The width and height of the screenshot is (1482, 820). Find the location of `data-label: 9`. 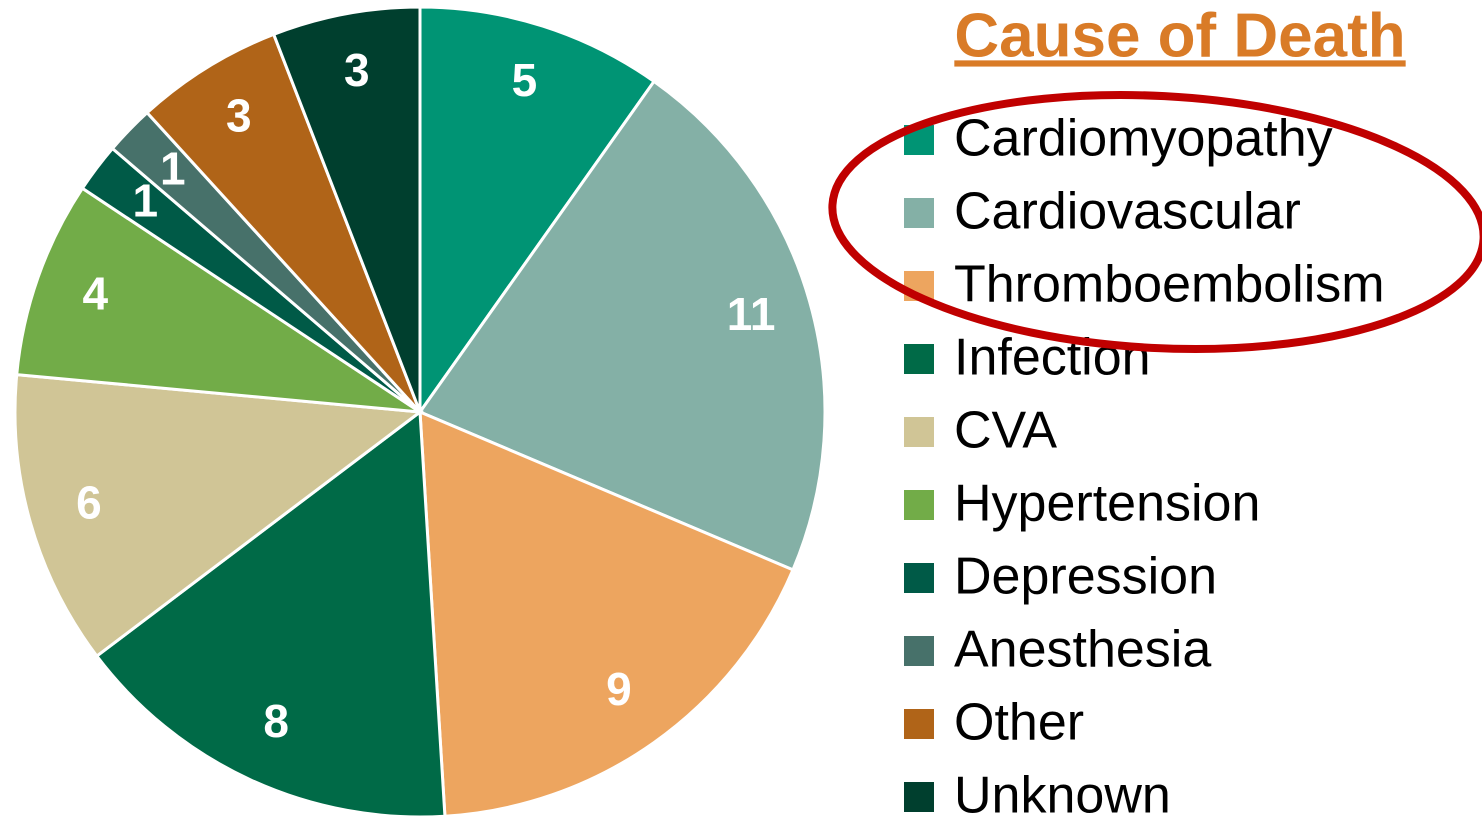

data-label: 9 is located at coordinates (619, 689).